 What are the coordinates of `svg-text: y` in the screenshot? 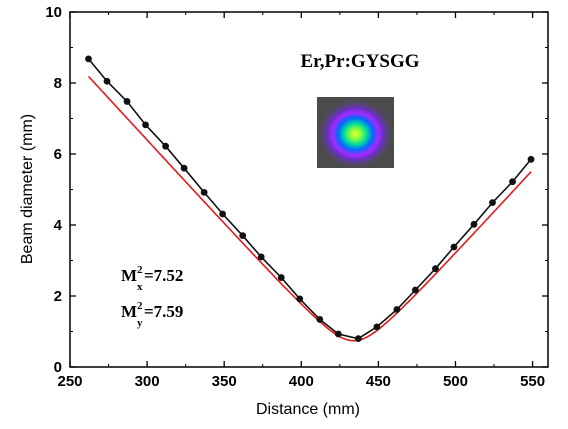 It's located at (140, 323).